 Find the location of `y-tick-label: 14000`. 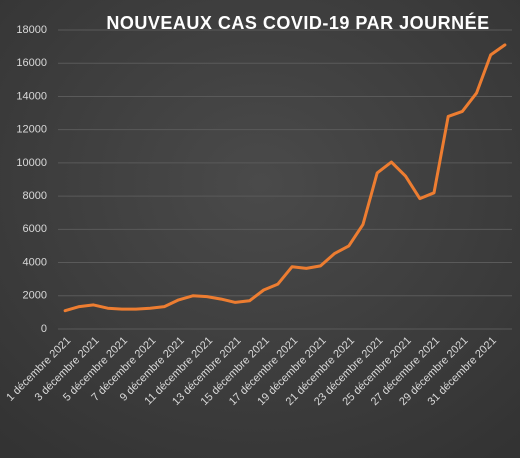

y-tick-label: 14000 is located at coordinates (31, 96).